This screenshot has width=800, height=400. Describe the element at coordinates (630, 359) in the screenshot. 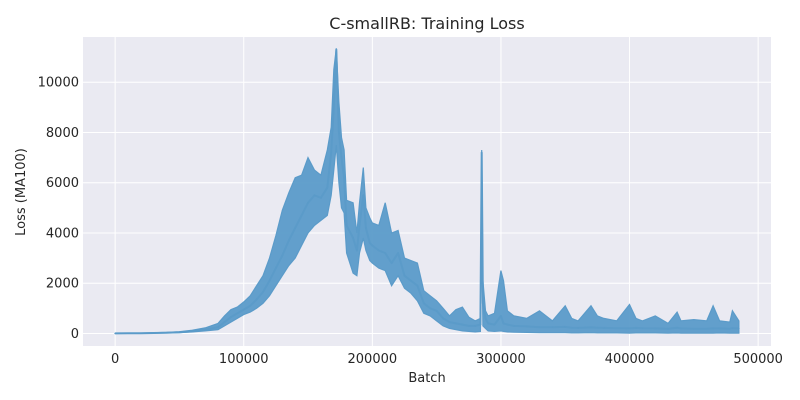

I see `x-tick-label: 400000` at that location.